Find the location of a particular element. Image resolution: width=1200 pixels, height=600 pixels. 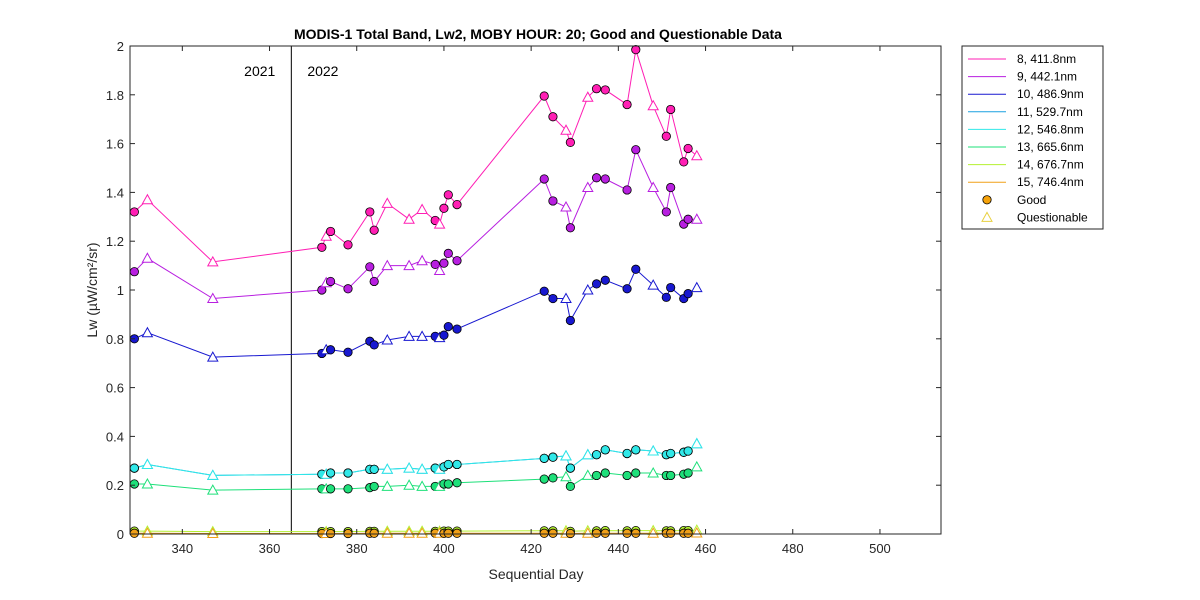

legend-entry: 15, 746.4nm is located at coordinates (1050, 182).